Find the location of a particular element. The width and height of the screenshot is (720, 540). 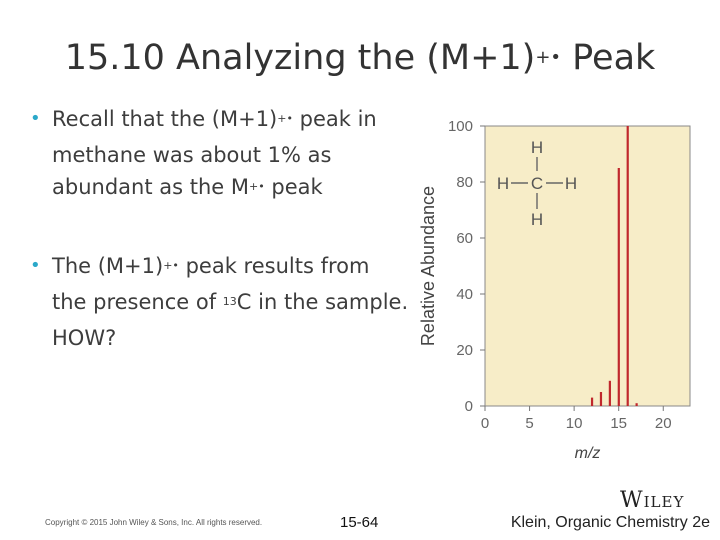

bullet2-sup2: 13 is located at coordinates (229, 301).